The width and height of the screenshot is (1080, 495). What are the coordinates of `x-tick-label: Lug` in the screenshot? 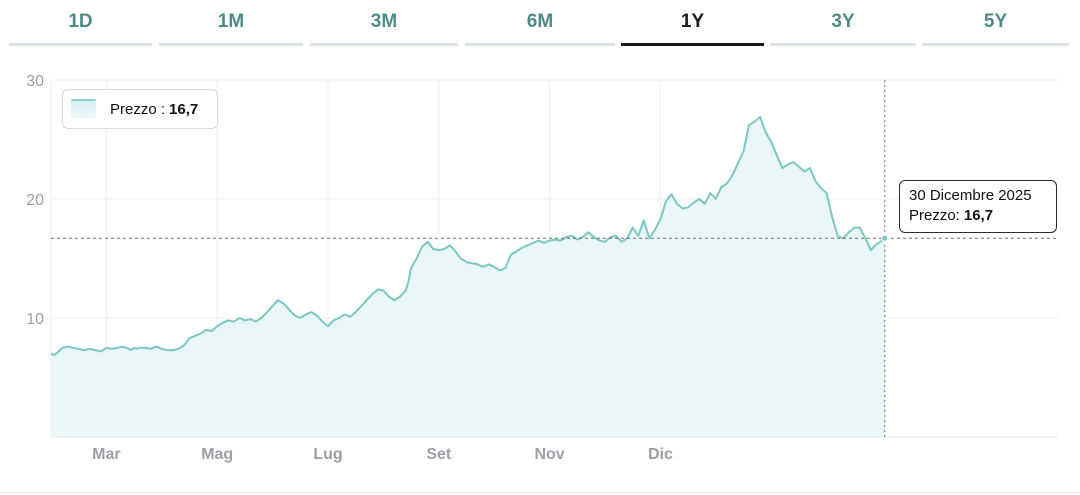 It's located at (327, 454).